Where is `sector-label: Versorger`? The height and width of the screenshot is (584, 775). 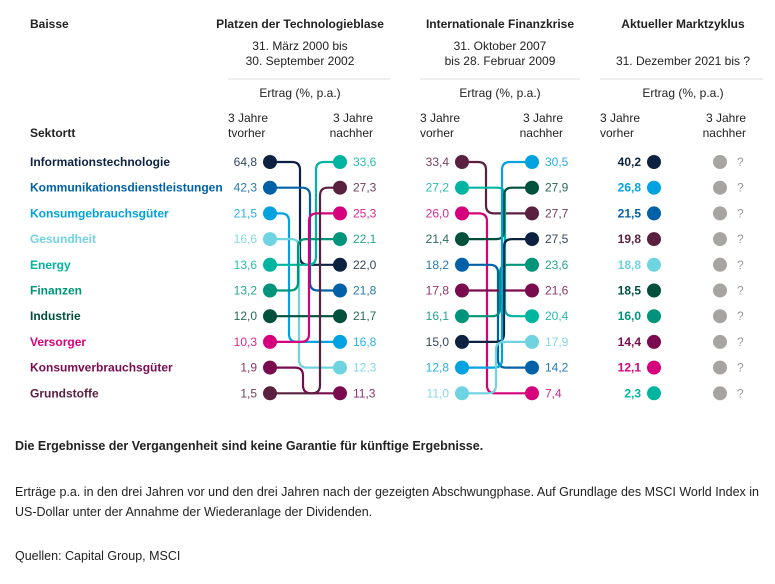 sector-label: Versorger is located at coordinates (58, 342).